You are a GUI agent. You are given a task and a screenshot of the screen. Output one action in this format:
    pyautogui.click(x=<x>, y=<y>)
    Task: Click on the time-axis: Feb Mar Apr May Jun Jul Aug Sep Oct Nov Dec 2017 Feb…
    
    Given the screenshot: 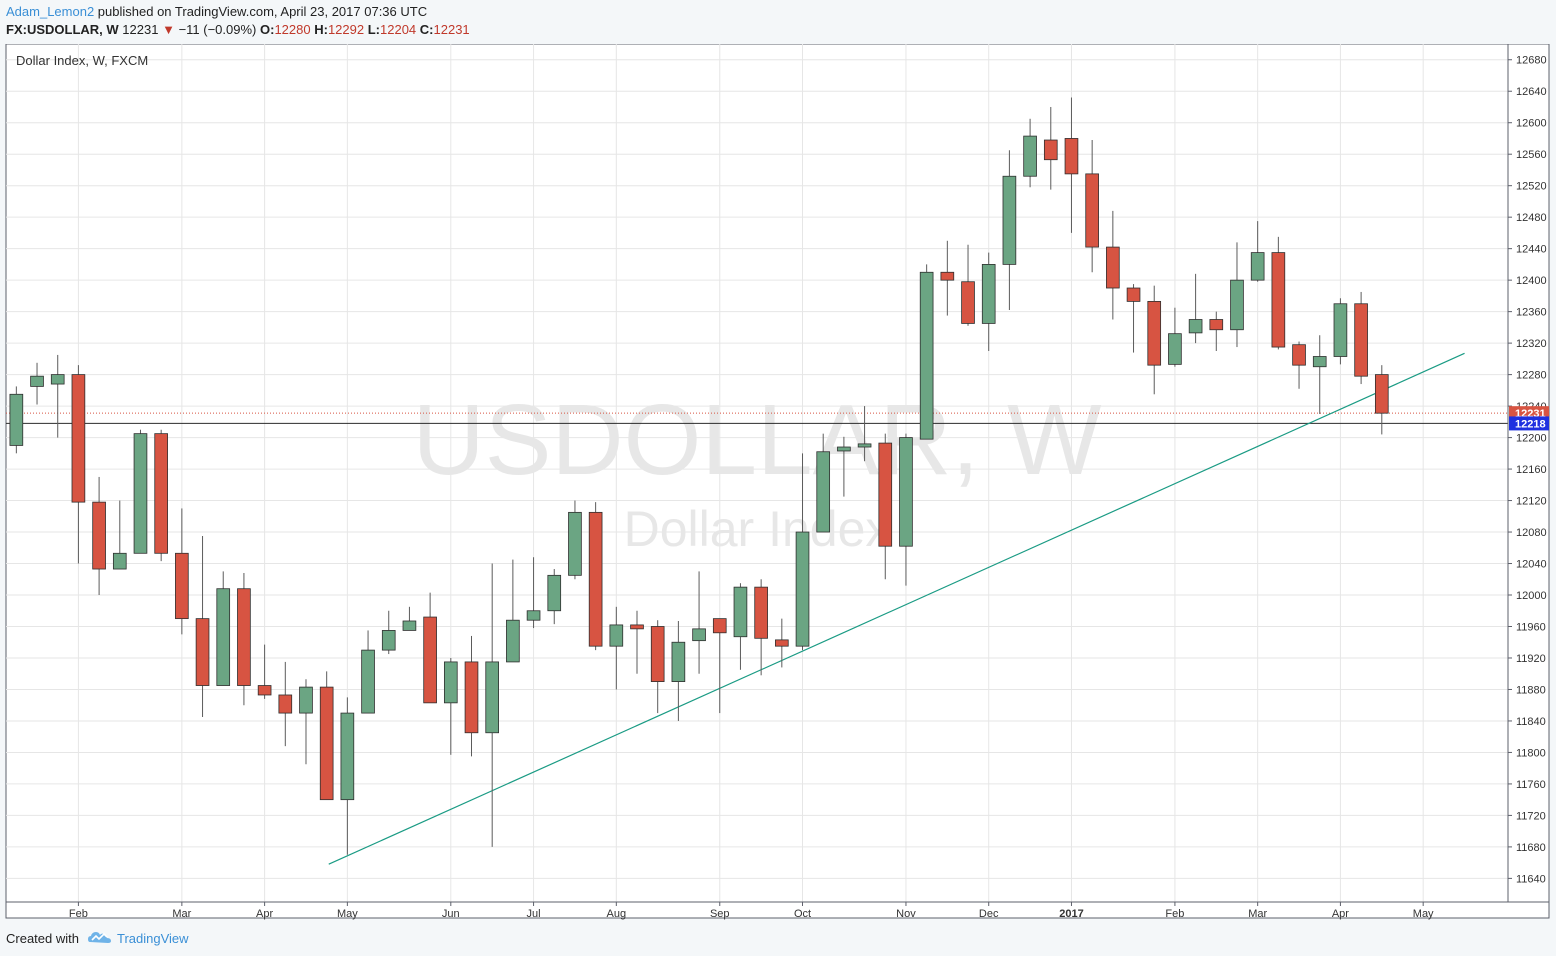 What is the action you would take?
    pyautogui.click(x=751, y=911)
    